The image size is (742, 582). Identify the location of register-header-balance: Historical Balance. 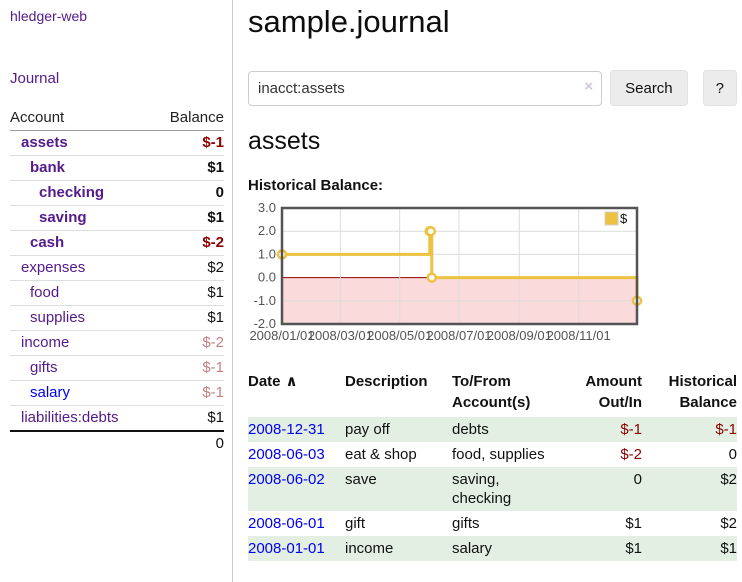
(702, 392).